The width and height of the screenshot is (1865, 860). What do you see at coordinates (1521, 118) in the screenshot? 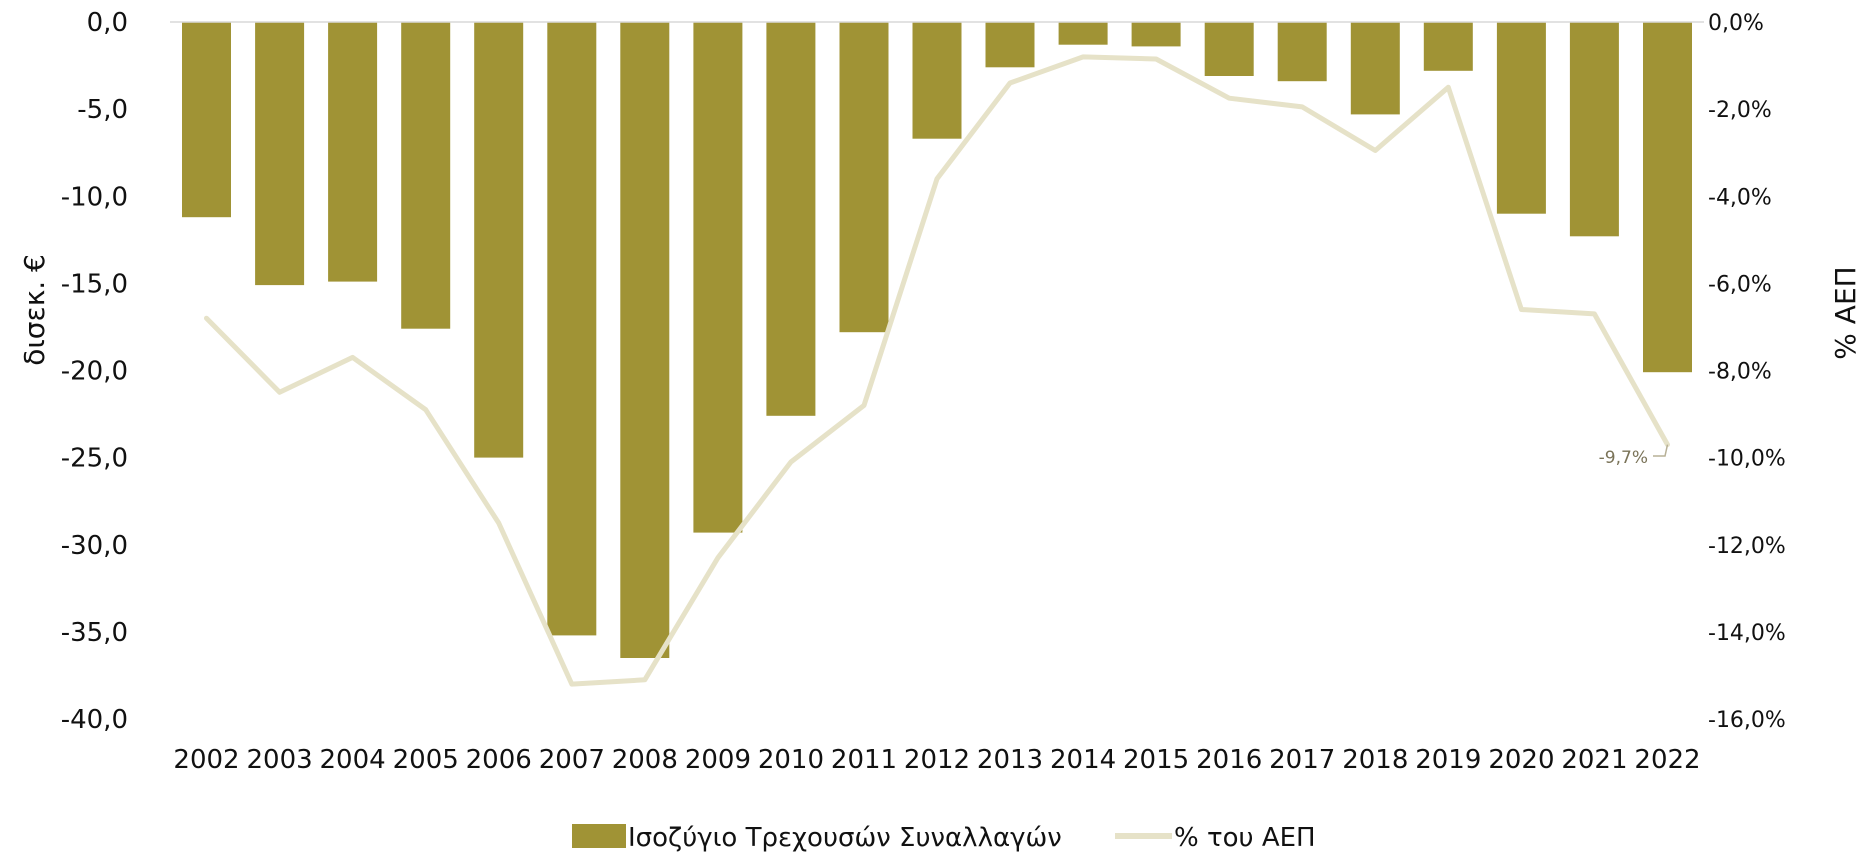
I see `bar-2020` at bounding box center [1521, 118].